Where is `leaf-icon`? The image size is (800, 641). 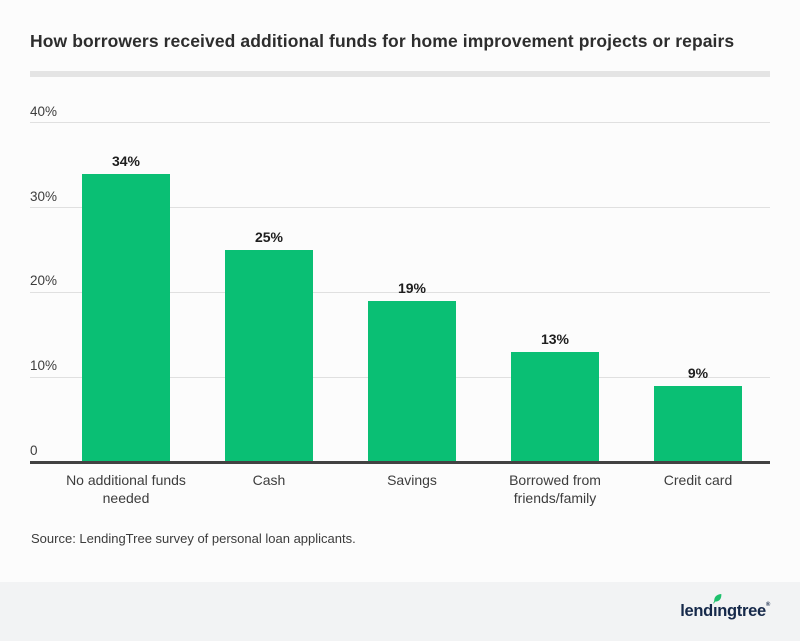 leaf-icon is located at coordinates (717, 599).